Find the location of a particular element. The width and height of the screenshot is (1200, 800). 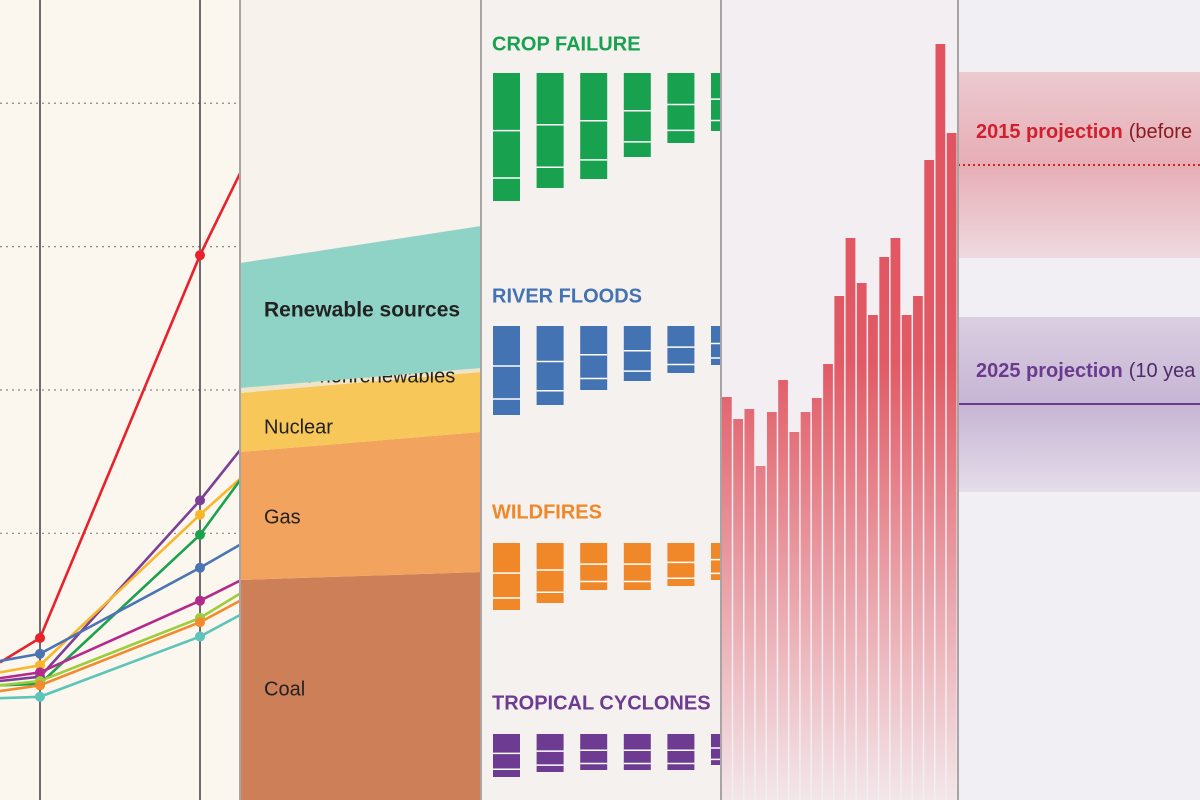

area-label: Gas is located at coordinates (282, 517).